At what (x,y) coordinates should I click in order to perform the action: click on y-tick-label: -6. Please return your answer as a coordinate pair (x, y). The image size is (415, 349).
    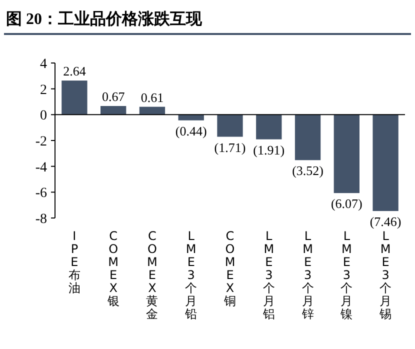
    Looking at the image, I should click on (41, 194).